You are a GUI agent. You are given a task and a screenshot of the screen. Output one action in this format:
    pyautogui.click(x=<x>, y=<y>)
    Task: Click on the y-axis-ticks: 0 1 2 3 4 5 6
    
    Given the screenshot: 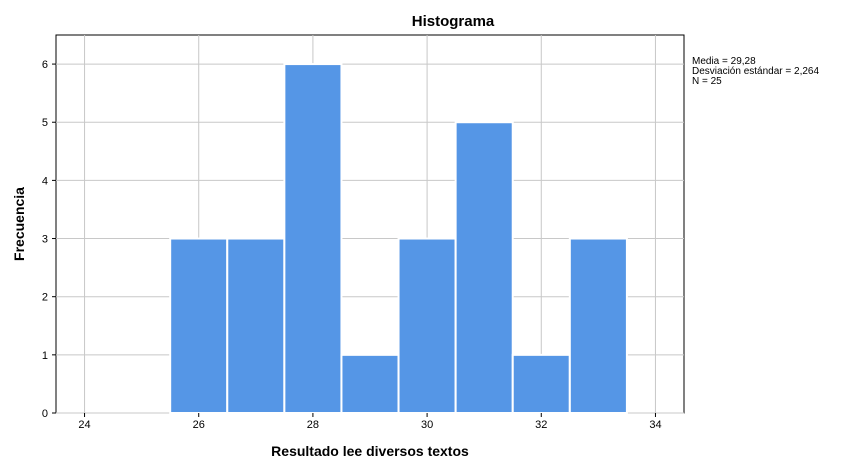 What is the action you would take?
    pyautogui.click(x=49, y=239)
    